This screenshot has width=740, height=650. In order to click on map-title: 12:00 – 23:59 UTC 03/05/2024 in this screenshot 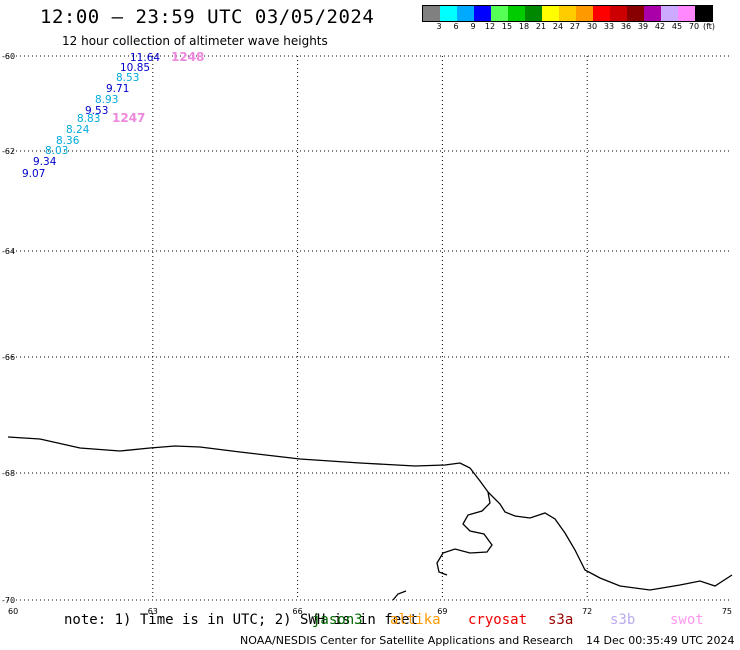, I will do `click(207, 17)`.